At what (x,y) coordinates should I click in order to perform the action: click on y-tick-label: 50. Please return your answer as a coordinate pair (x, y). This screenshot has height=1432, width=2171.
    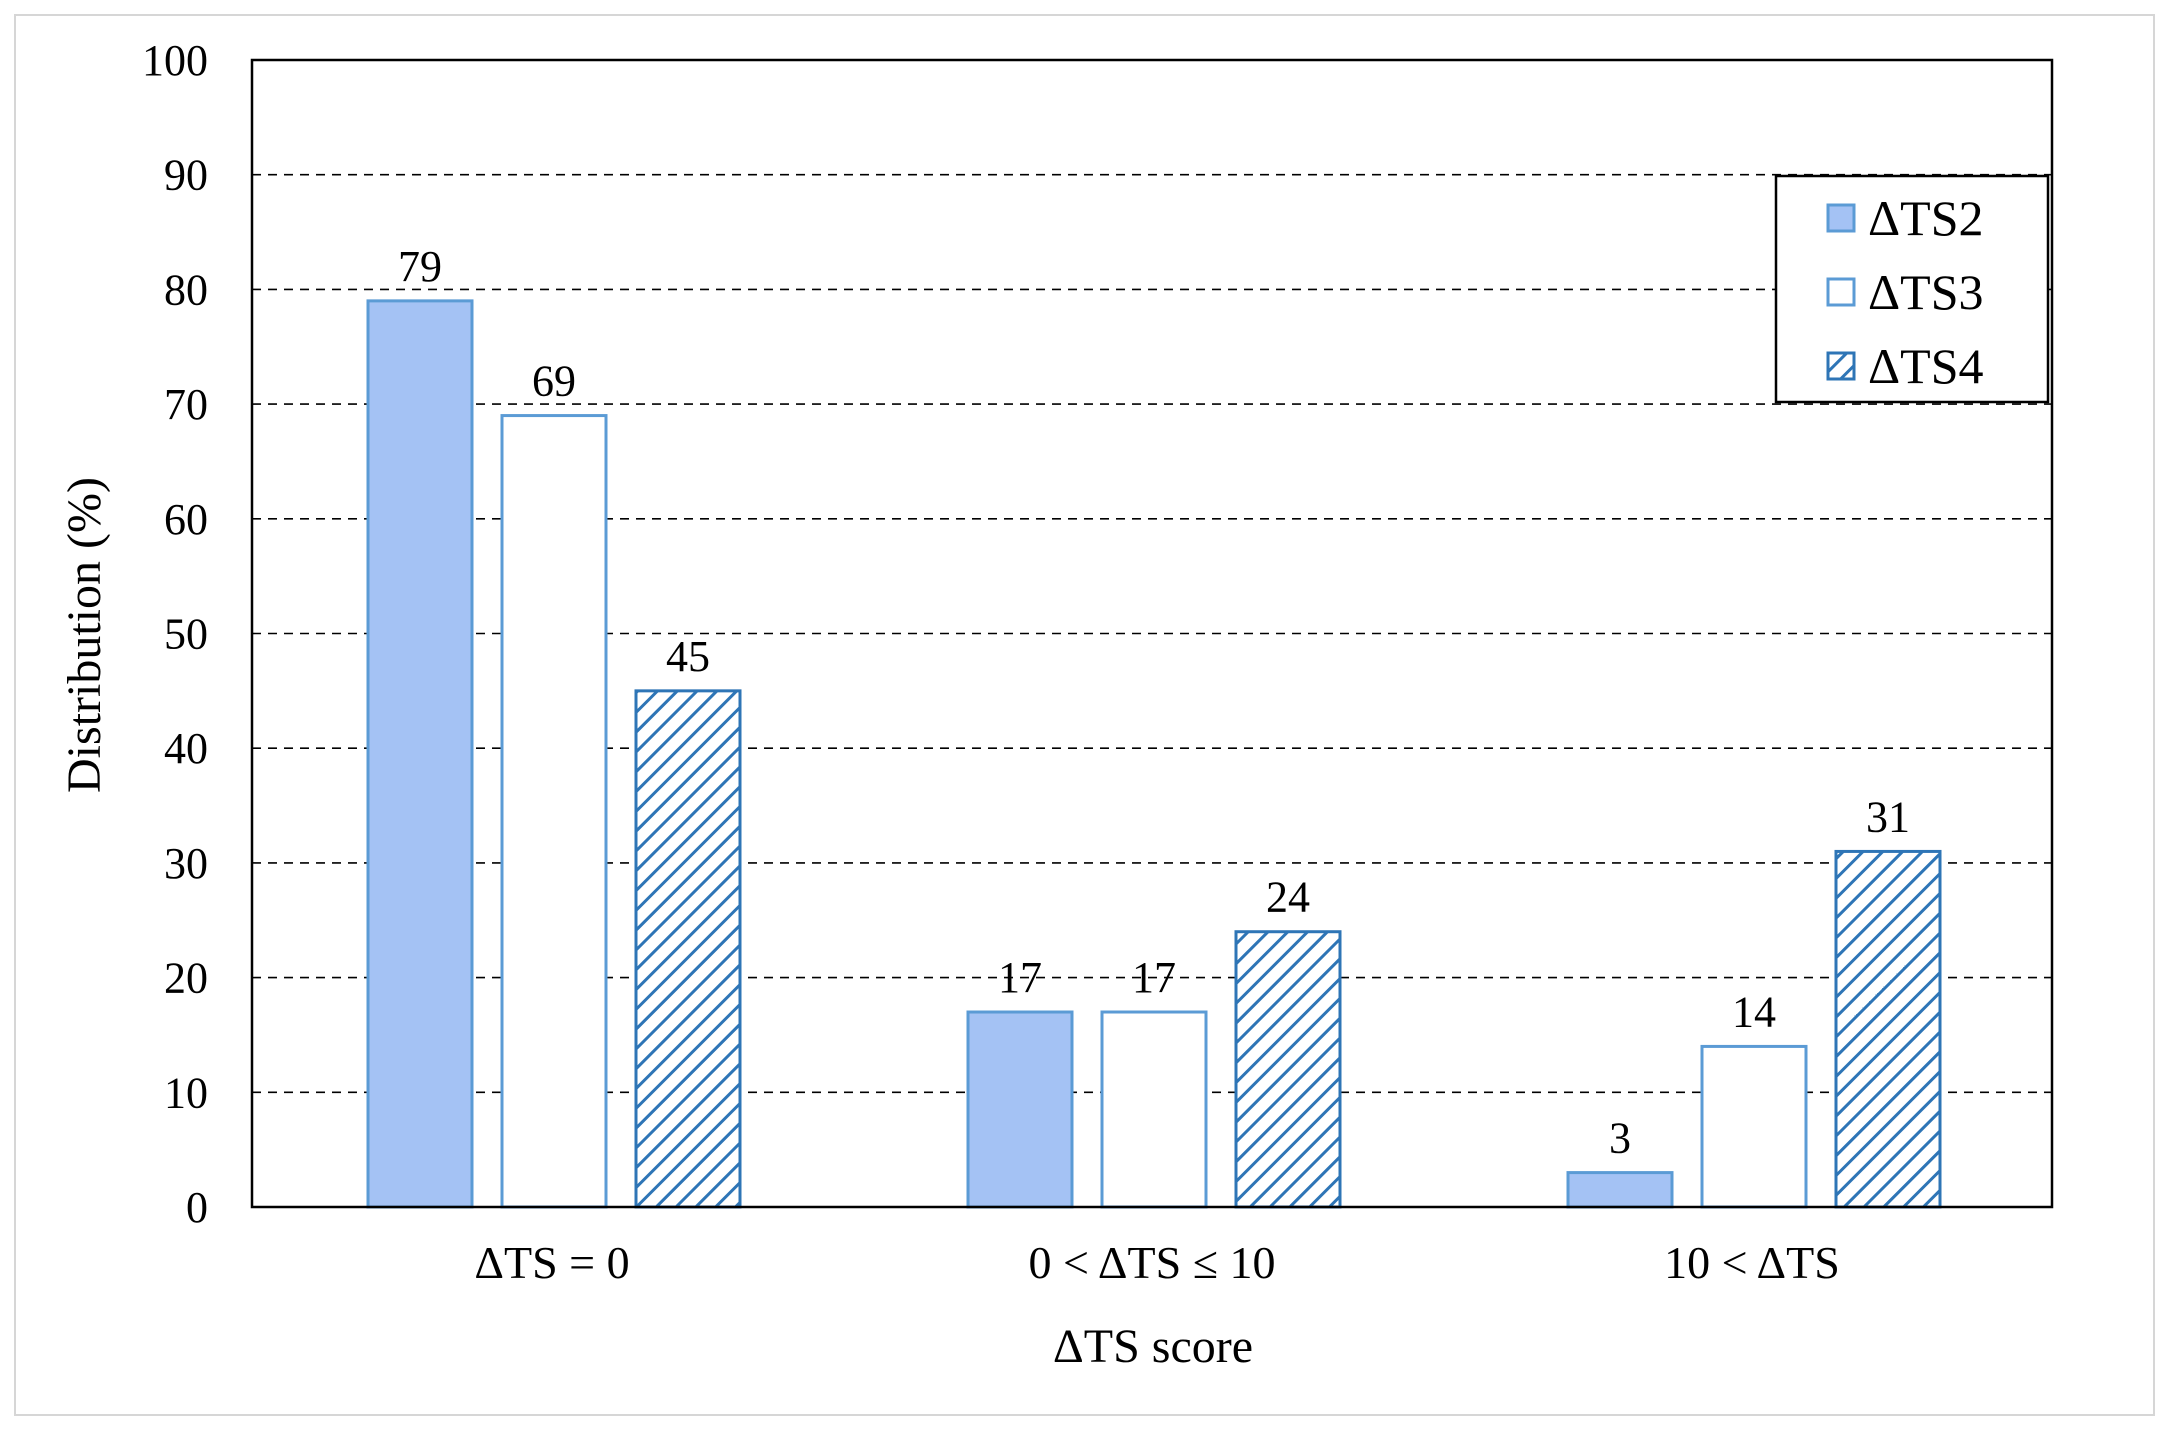
    Looking at the image, I should click on (186, 634).